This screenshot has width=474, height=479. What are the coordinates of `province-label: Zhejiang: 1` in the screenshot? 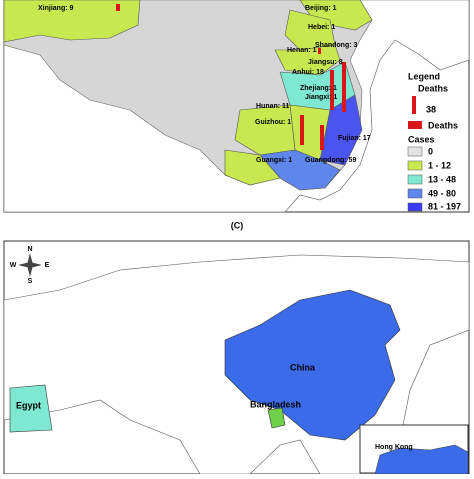 It's located at (318, 88).